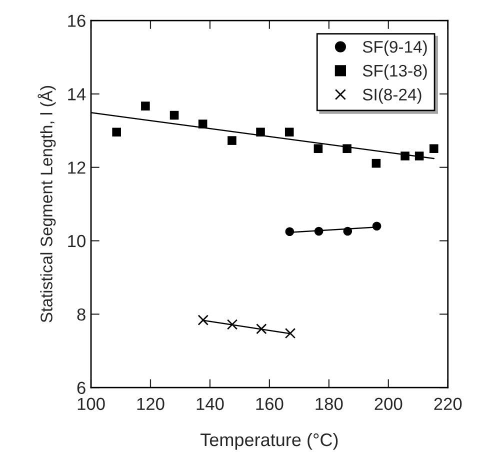 The width and height of the screenshot is (479, 456). What do you see at coordinates (392, 96) in the screenshot?
I see `legend-label: SI(8-24)` at bounding box center [392, 96].